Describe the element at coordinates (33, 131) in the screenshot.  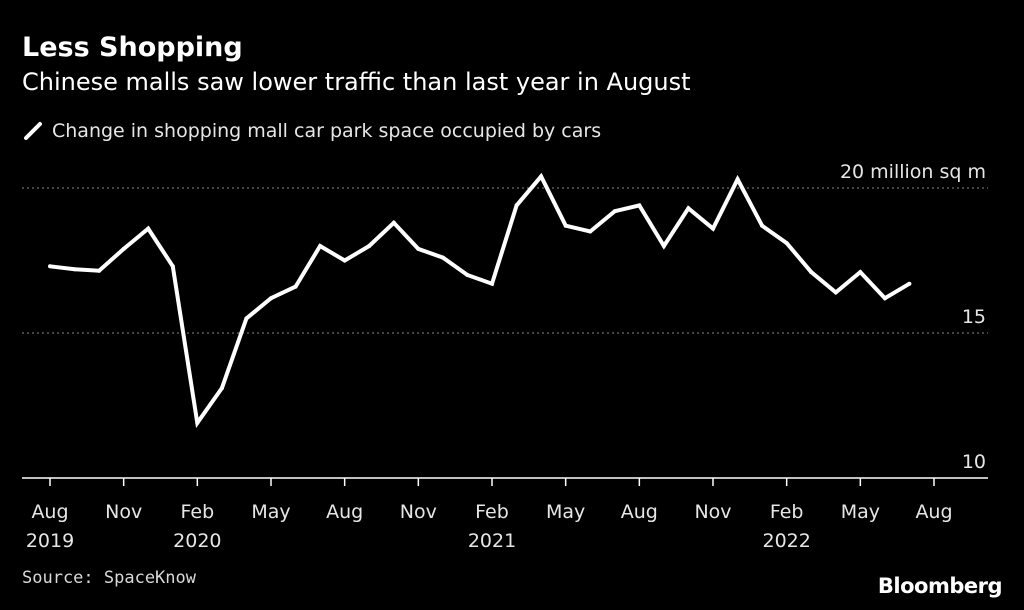
I see `legend-line-icon` at that location.